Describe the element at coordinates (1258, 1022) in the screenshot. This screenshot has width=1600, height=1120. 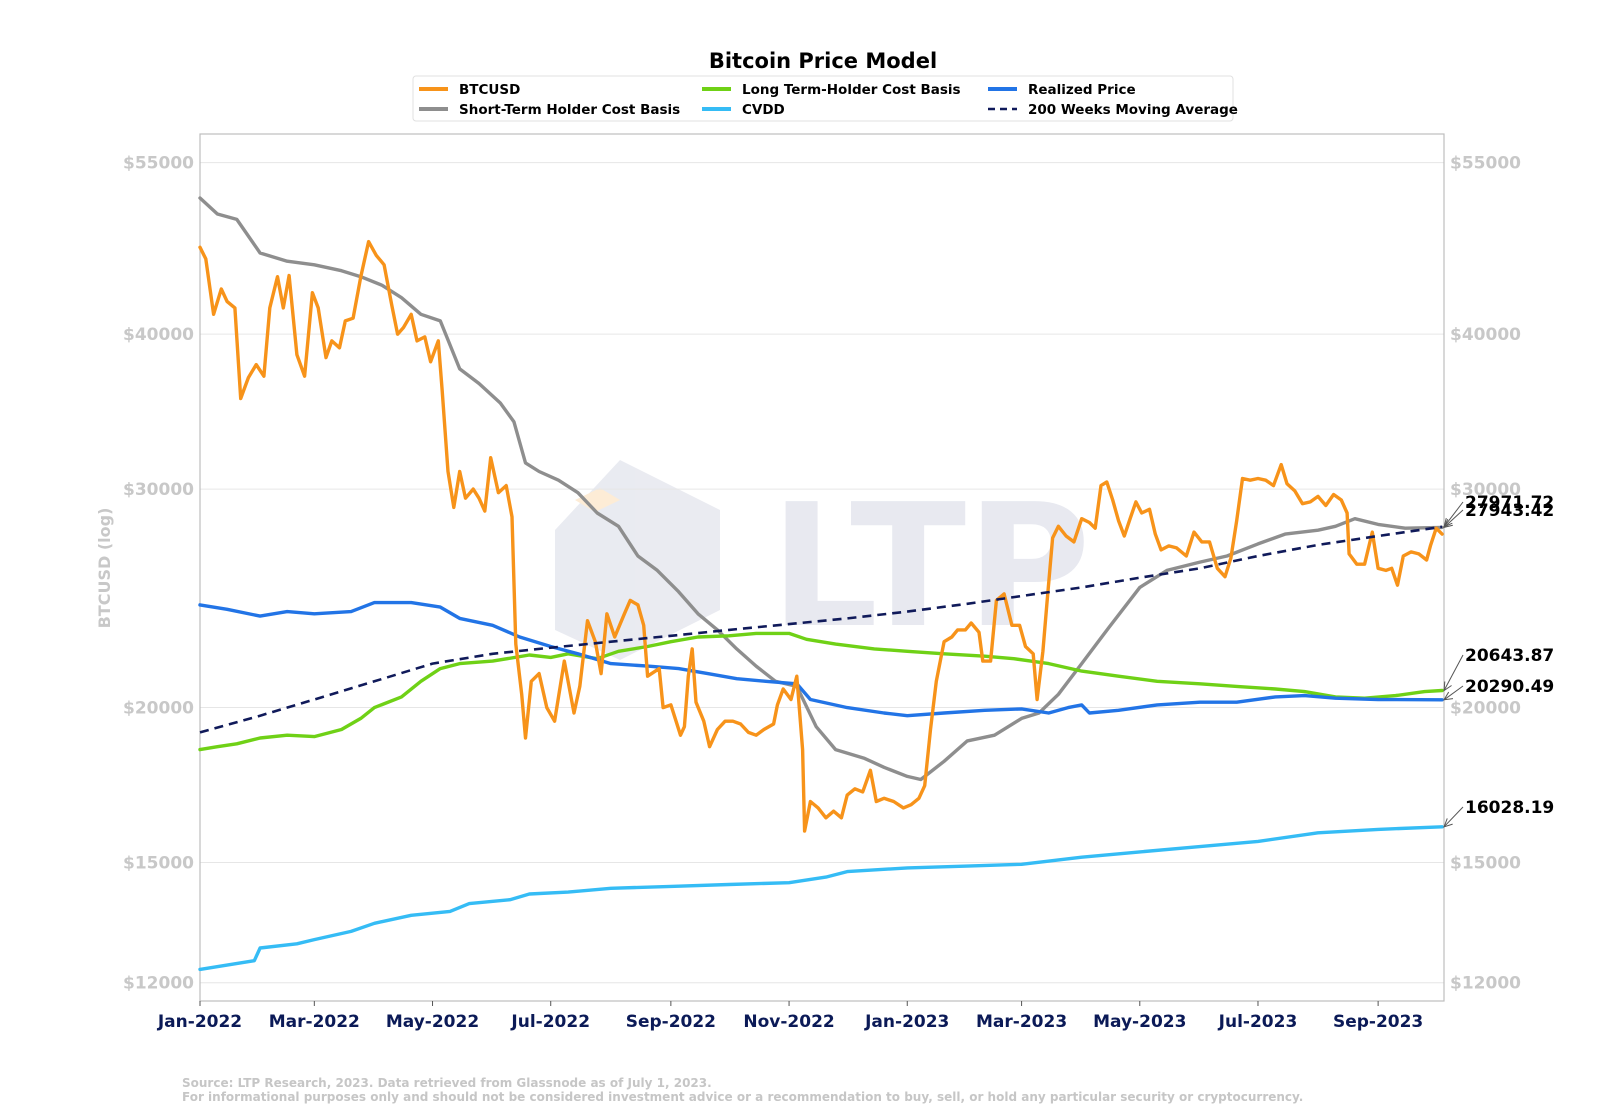
I see `x-tick-label: Jul-2023` at that location.